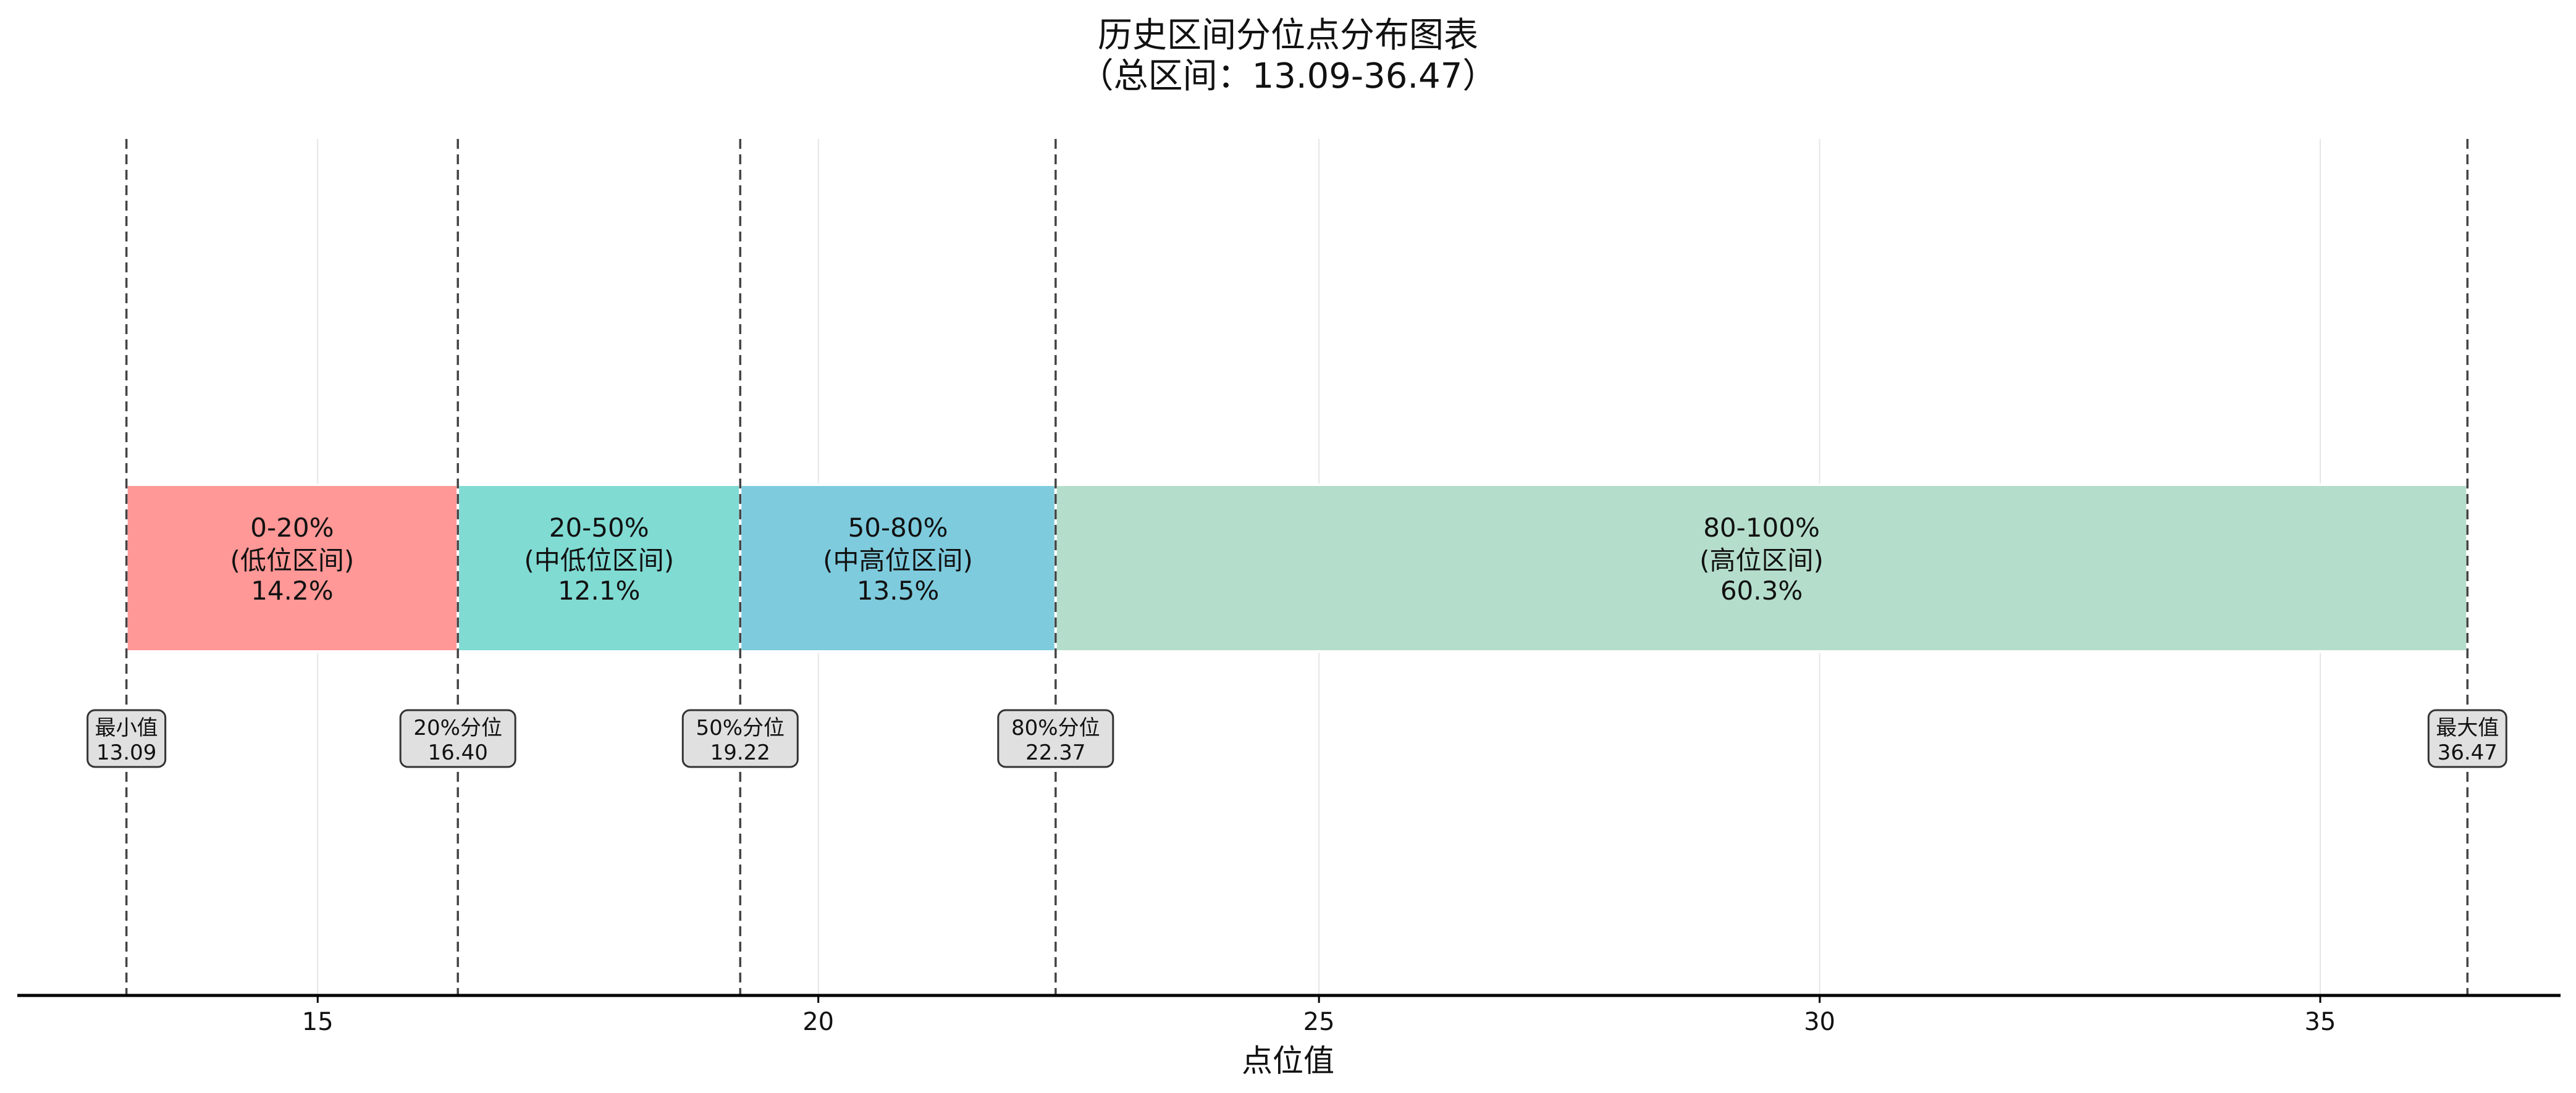  What do you see at coordinates (1288, 76) in the screenshot?
I see `chart-subtitle: （总区间：13.09-36.47）` at bounding box center [1288, 76].